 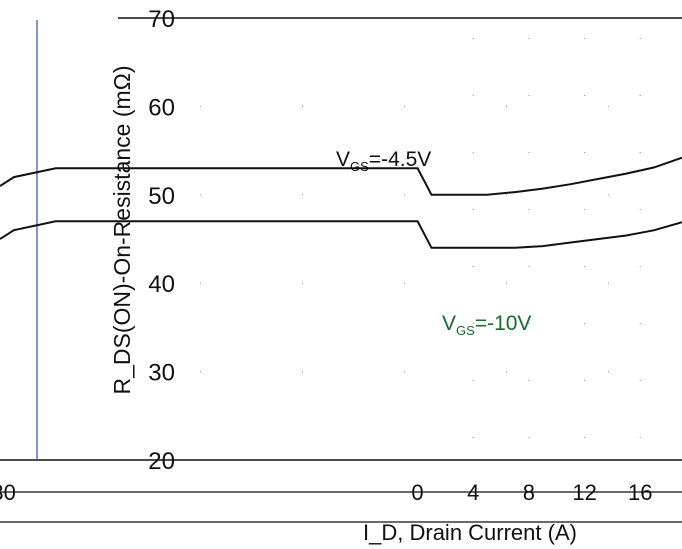 I want to click on series-labels: VGS=-4.5V VGS=-10V, so click(x=433, y=243).